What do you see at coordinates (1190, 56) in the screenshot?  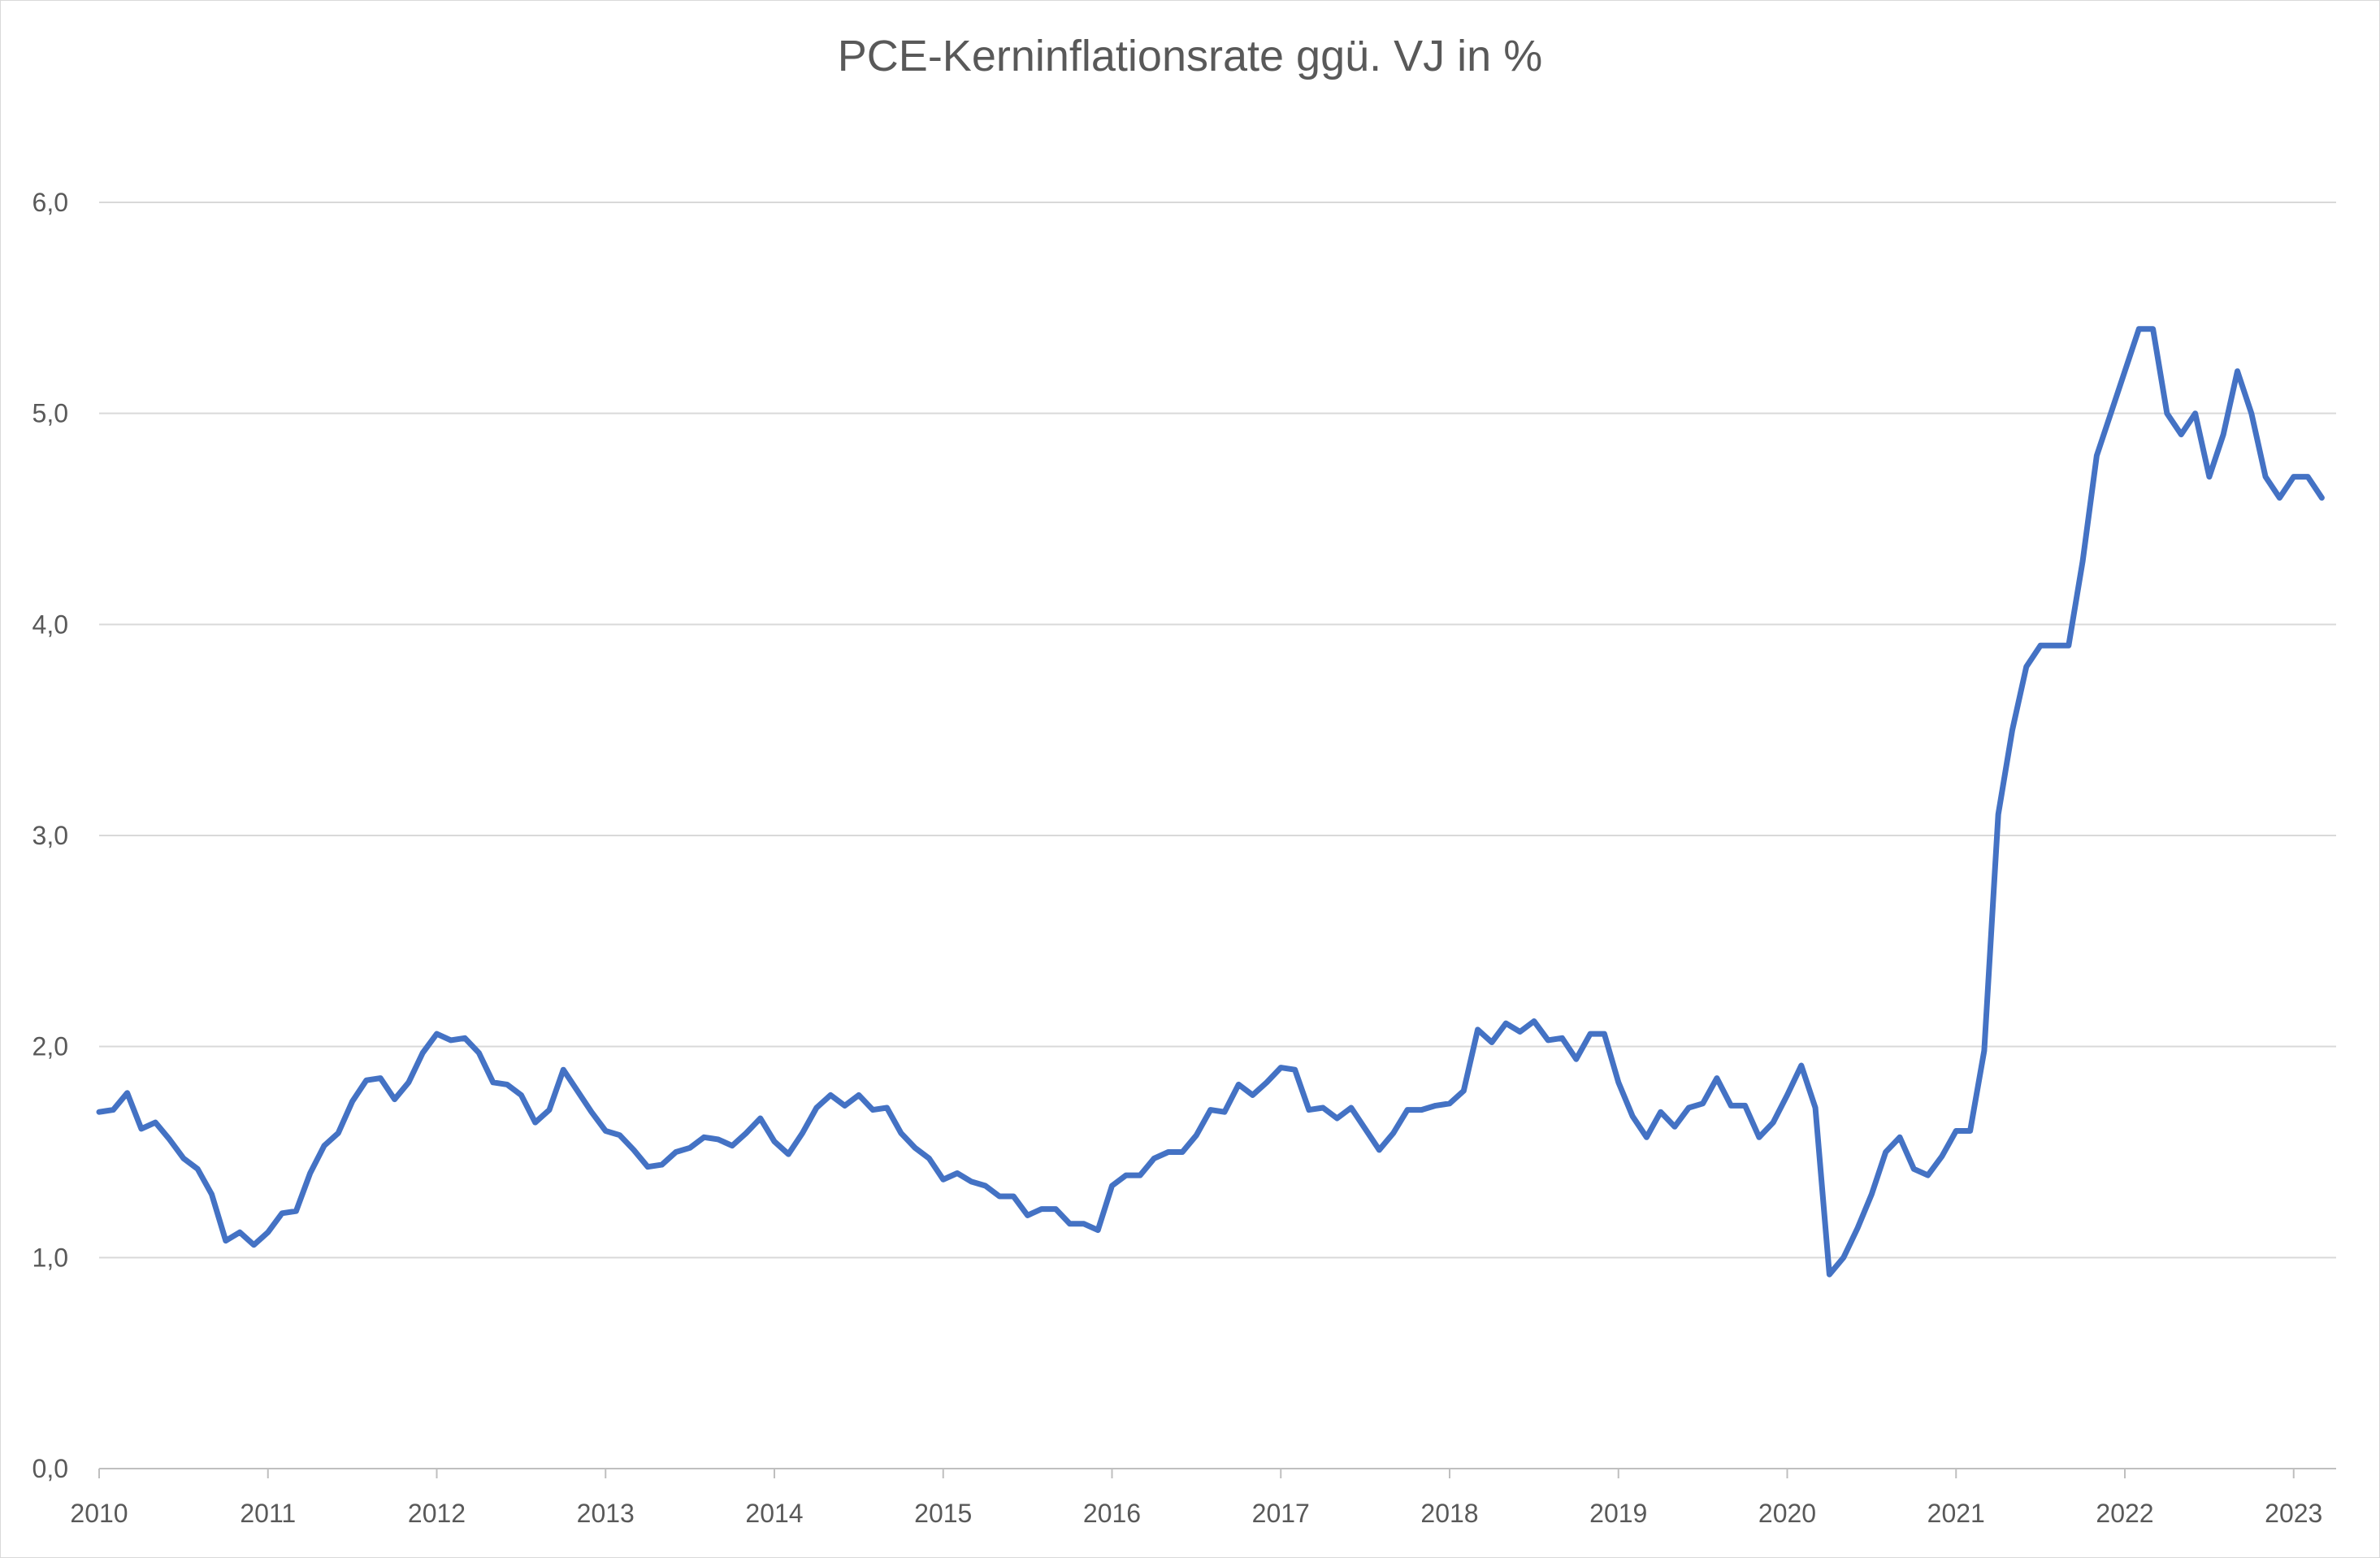 I see `chart-title: PCE-Kerninflationsrate ggü. VJ in %` at bounding box center [1190, 56].